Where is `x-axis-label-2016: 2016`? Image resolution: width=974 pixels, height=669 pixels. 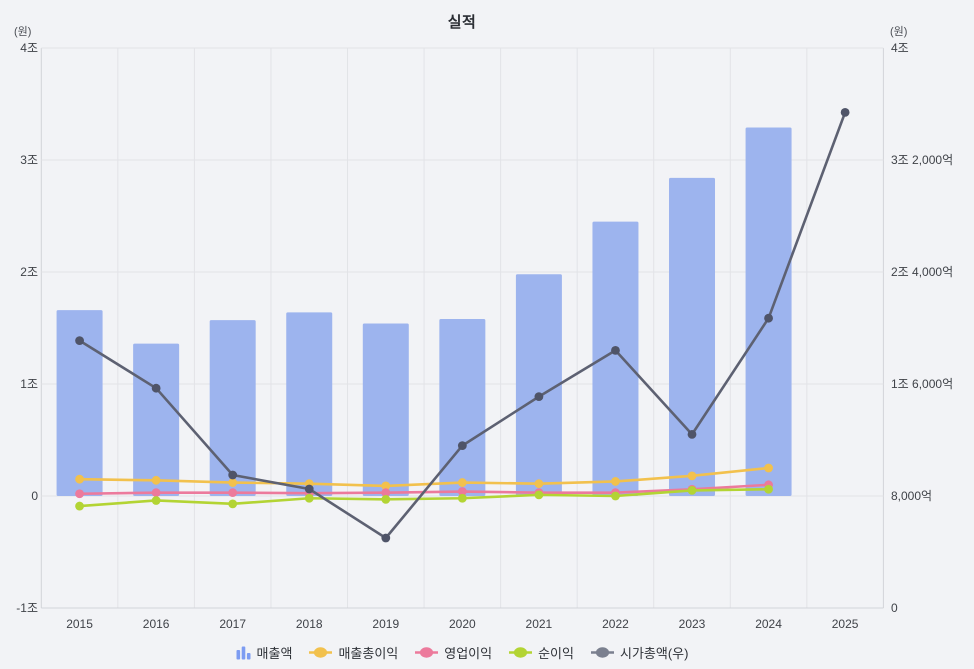 x-axis-label-2016: 2016 is located at coordinates (156, 624).